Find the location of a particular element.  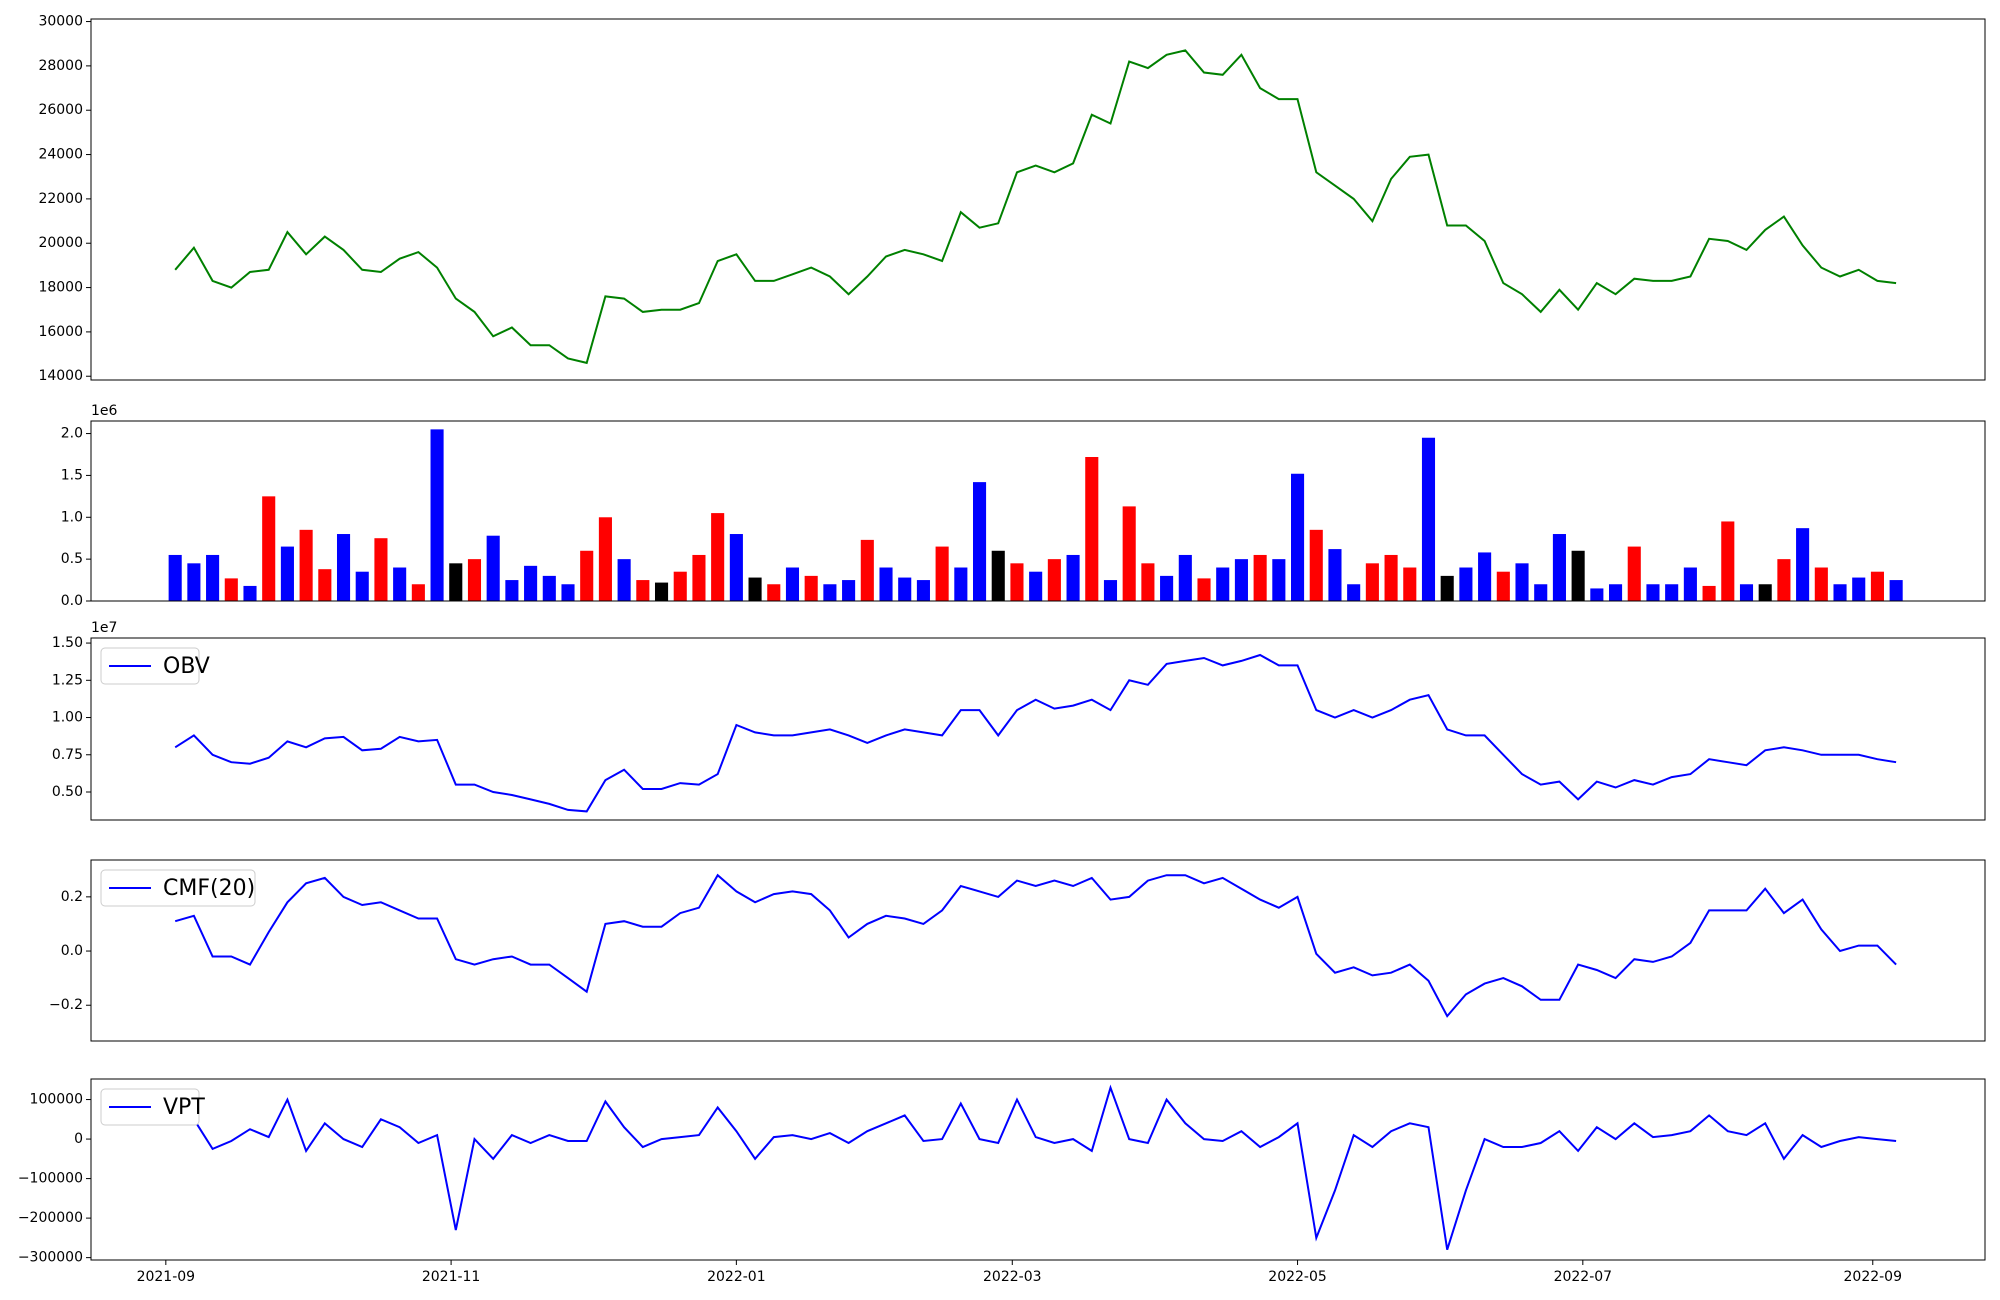

y-tick-label: 0.50 is located at coordinates (67, 792).